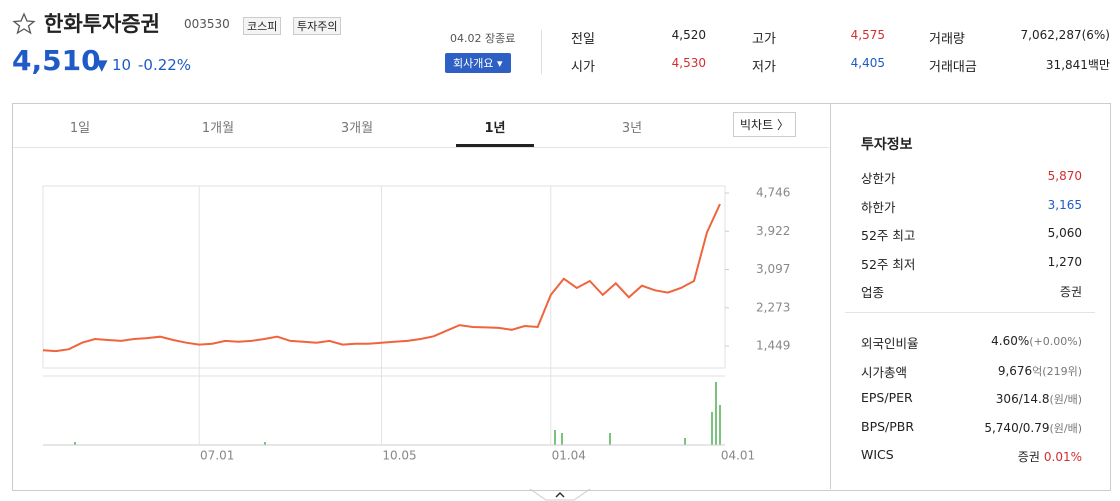 The image size is (1120, 501). Describe the element at coordinates (773, 307) in the screenshot. I see `y-tick-label: 2,273` at that location.